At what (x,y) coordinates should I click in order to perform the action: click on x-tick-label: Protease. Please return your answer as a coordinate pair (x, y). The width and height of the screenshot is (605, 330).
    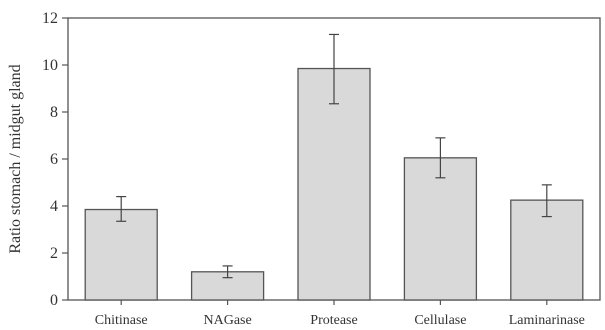
    Looking at the image, I should click on (333, 320).